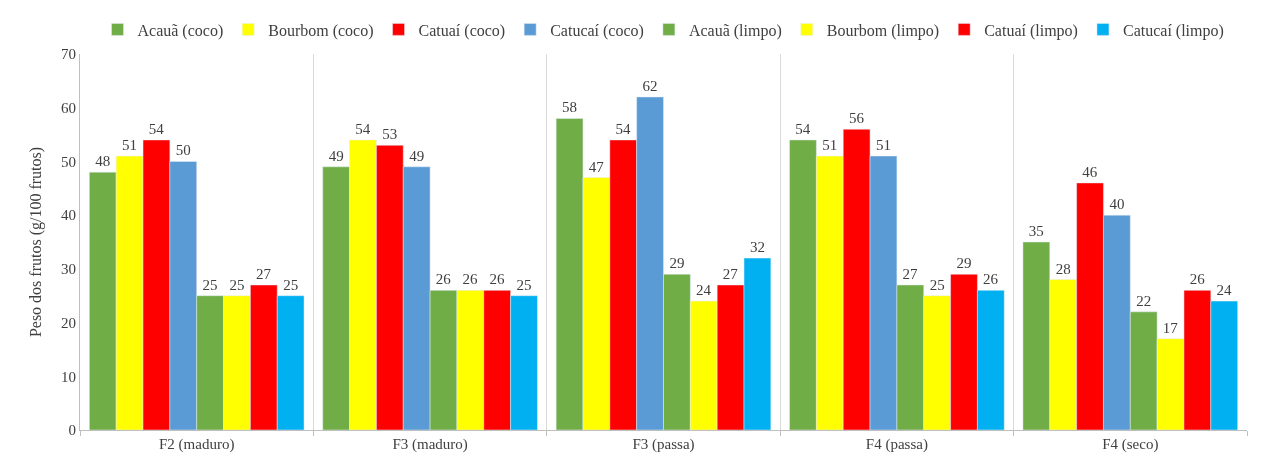 The height and width of the screenshot is (470, 1267). Describe the element at coordinates (896, 444) in the screenshot. I see `x-tick-label: F4 (passa)` at that location.